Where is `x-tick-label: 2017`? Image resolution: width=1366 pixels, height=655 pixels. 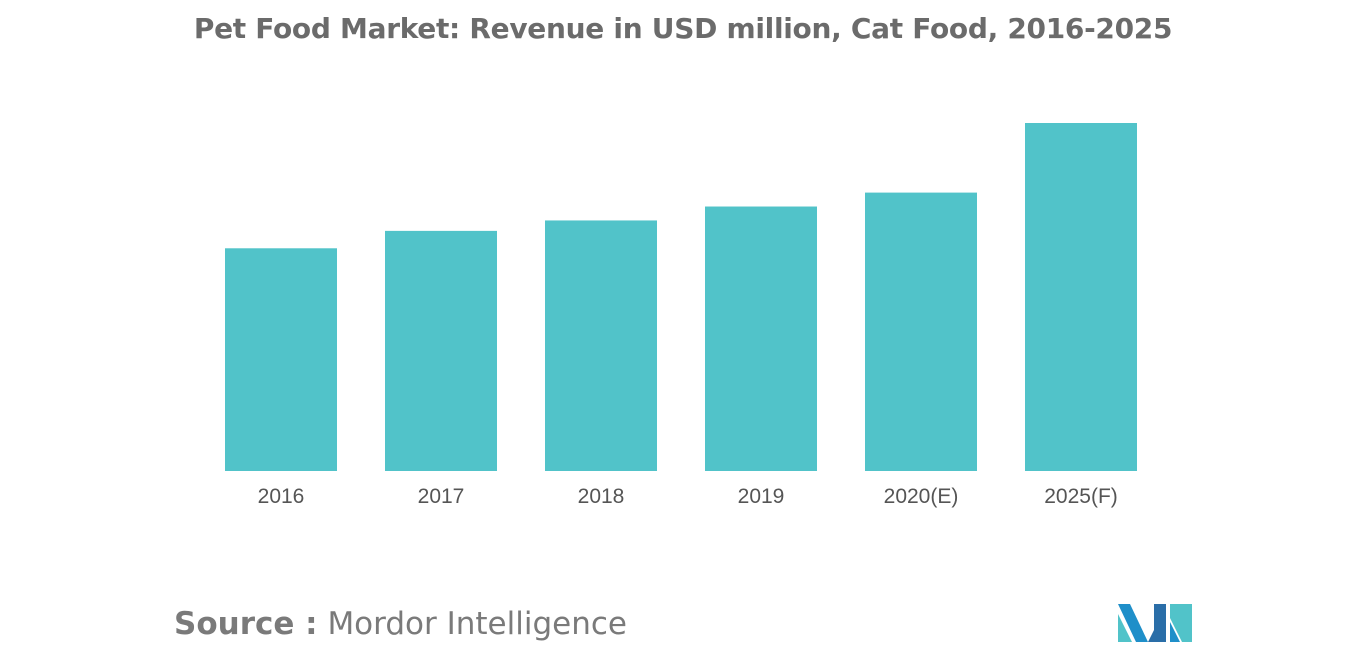
x-tick-label: 2017 is located at coordinates (441, 496).